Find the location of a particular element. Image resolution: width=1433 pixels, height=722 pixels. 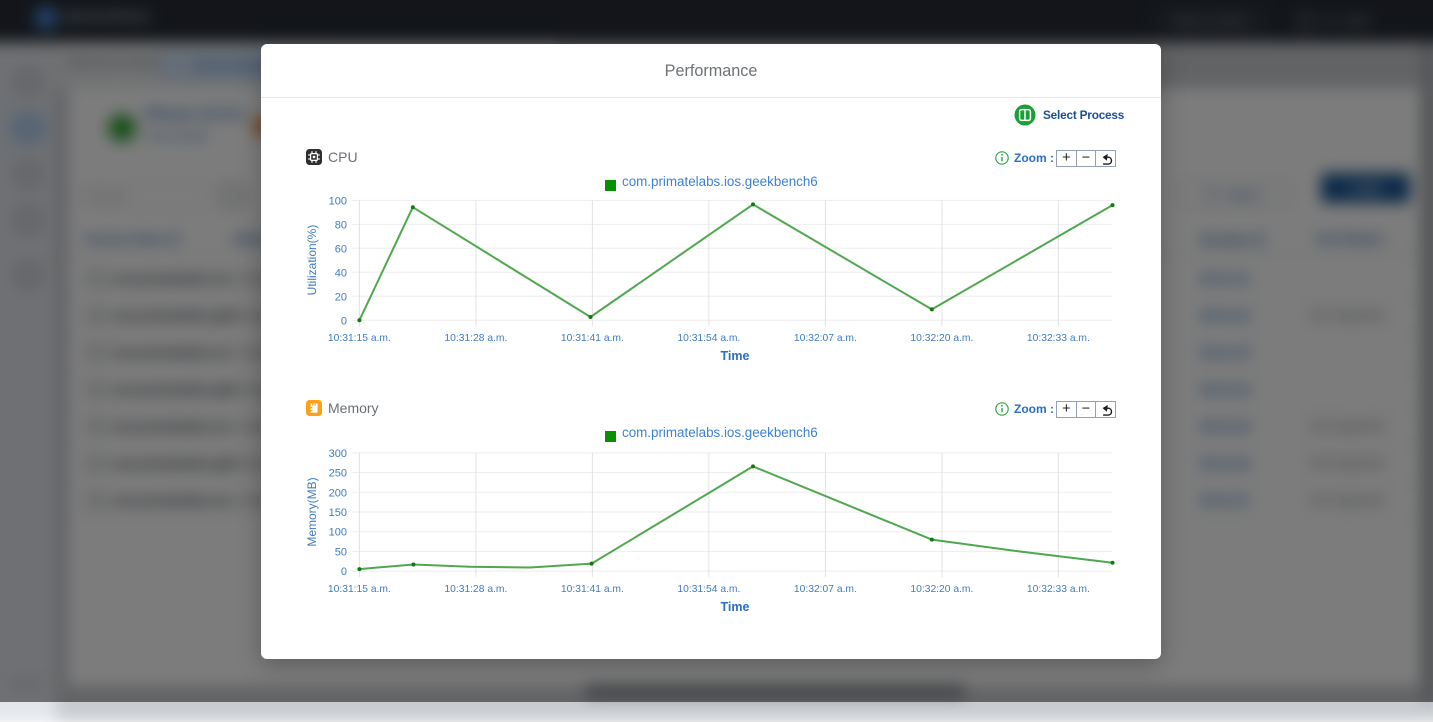

svg-text: 300 is located at coordinates (338, 454).